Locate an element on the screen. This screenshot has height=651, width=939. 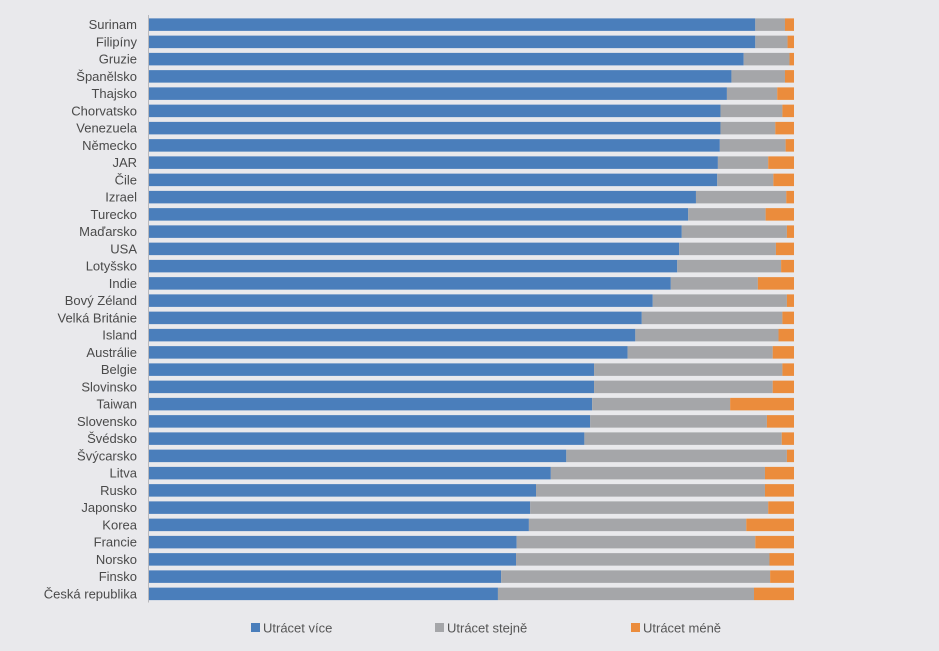
legend-label: Utrácet stejně is located at coordinates (487, 628).